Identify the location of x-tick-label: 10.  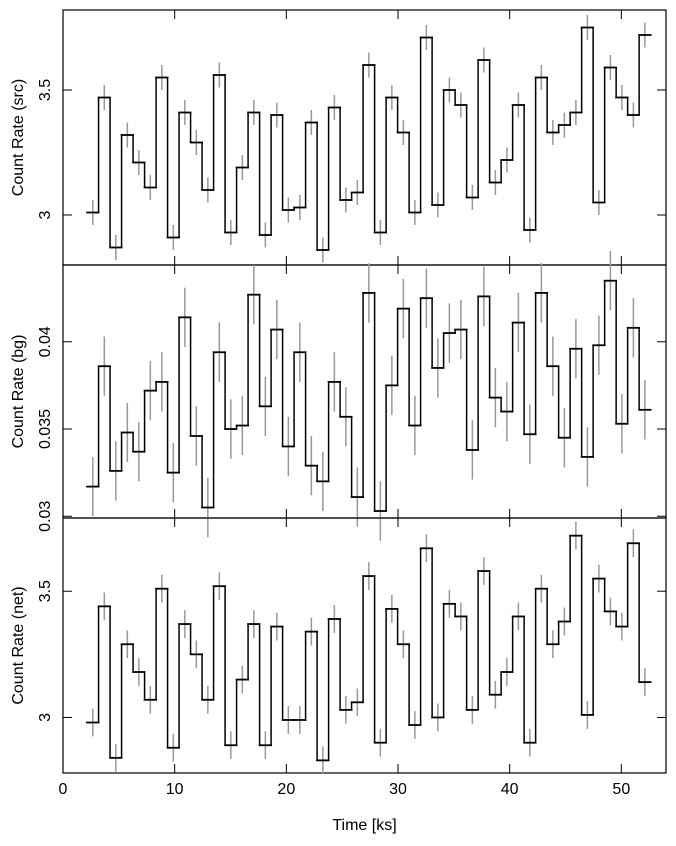
(175, 789).